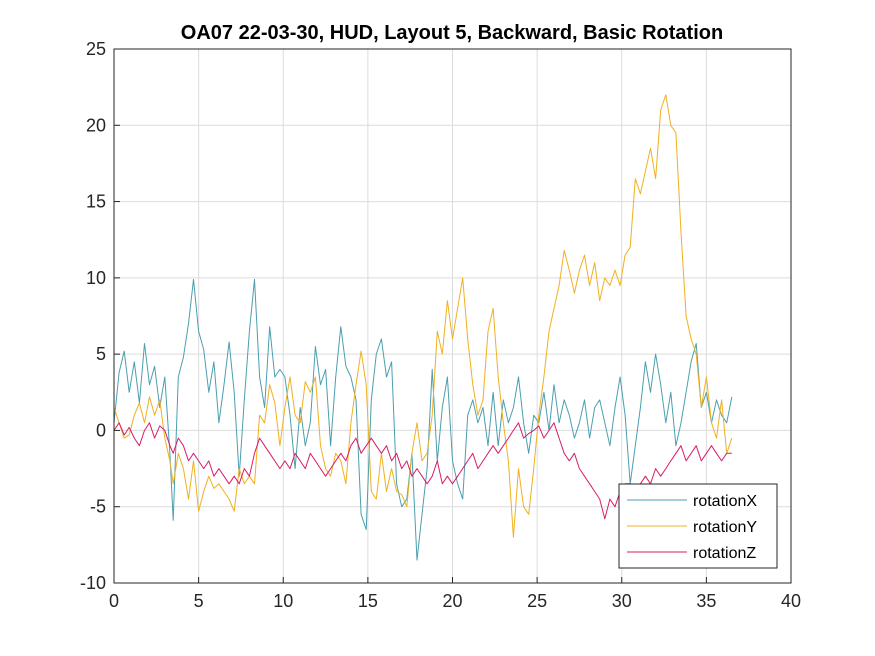 This screenshot has width=875, height=656. I want to click on legend: rotationX rotationY rotationZ, so click(698, 526).